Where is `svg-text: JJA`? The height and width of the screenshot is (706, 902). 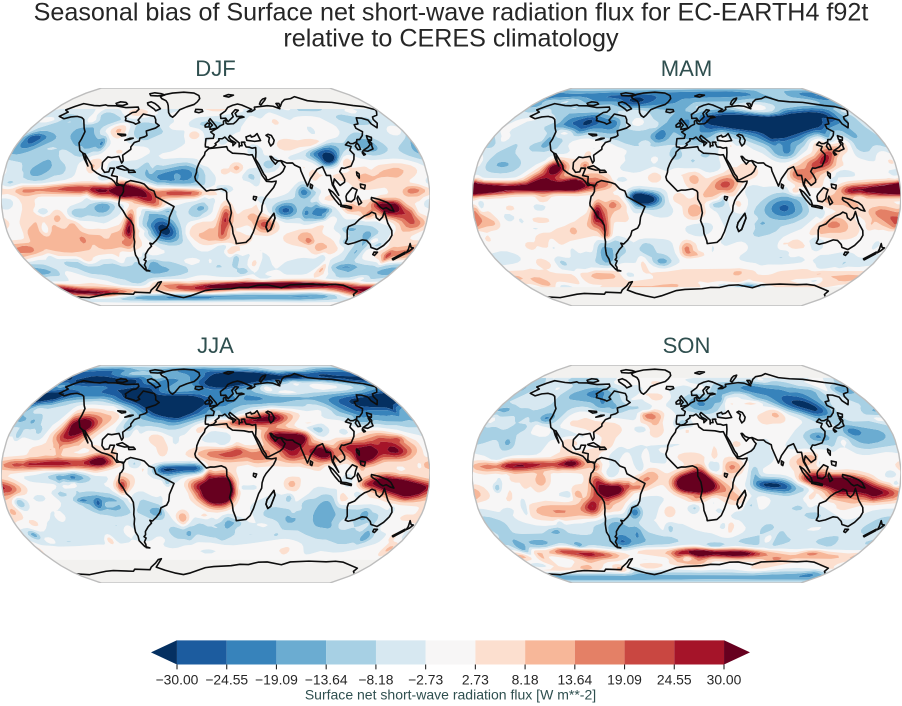
svg-text: JJA is located at coordinates (215, 345).